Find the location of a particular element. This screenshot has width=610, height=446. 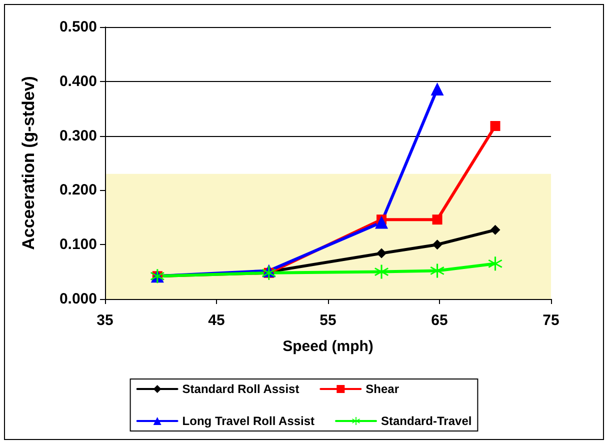

y-tick-label: 0.400 is located at coordinates (78, 81).